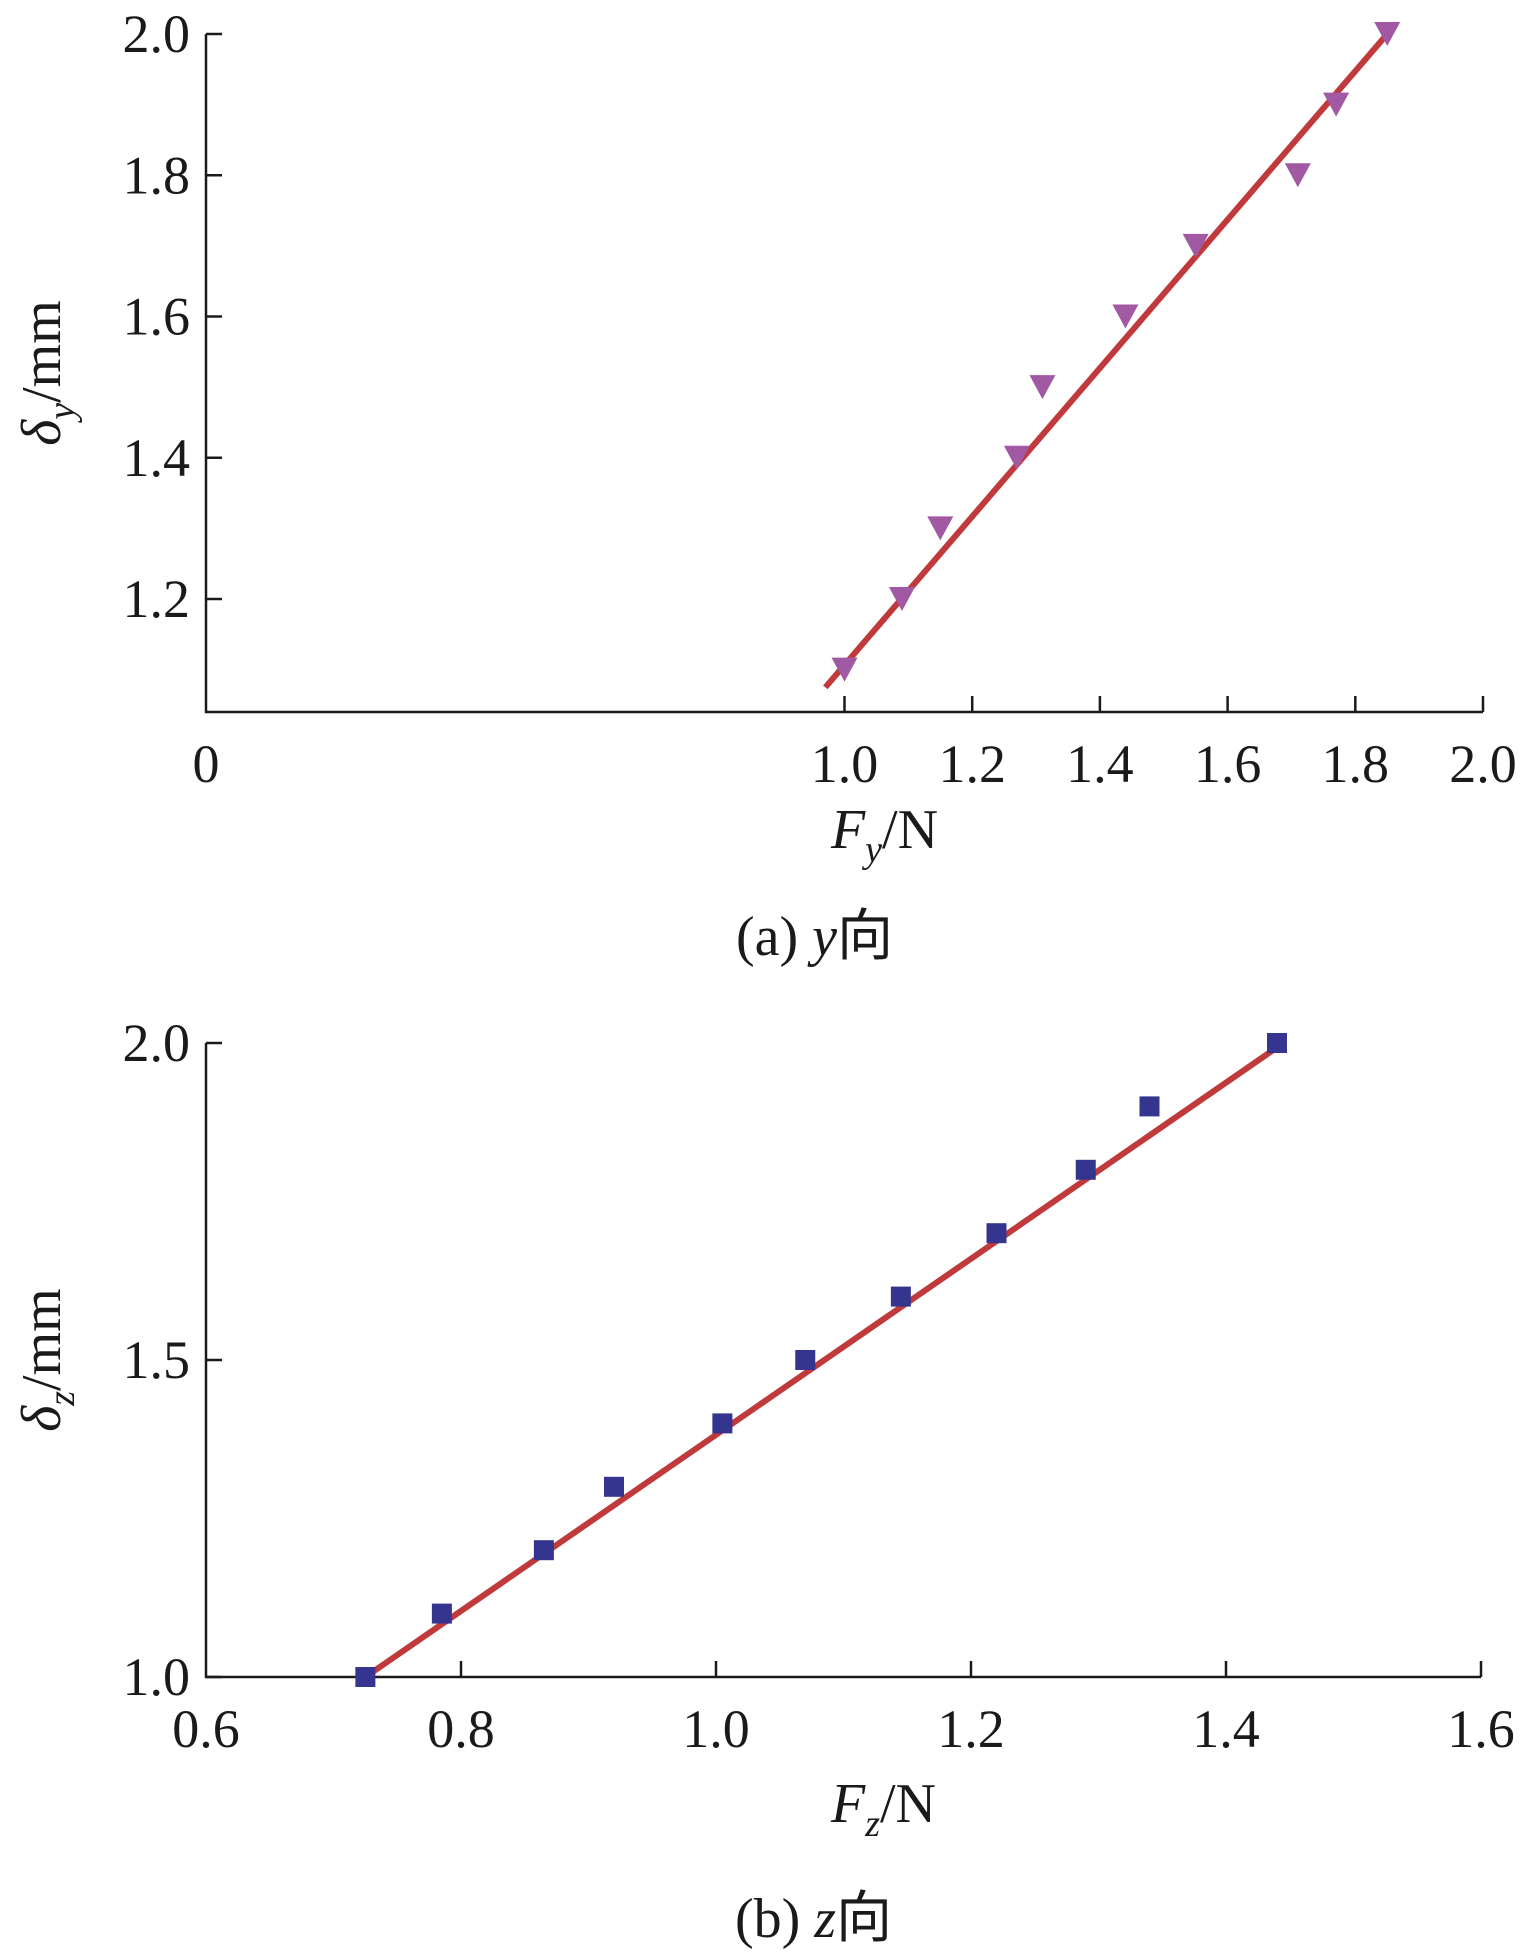 This screenshot has width=1536, height=1958. Describe the element at coordinates (822, 937) in the screenshot. I see `caption-var: y` at that location.